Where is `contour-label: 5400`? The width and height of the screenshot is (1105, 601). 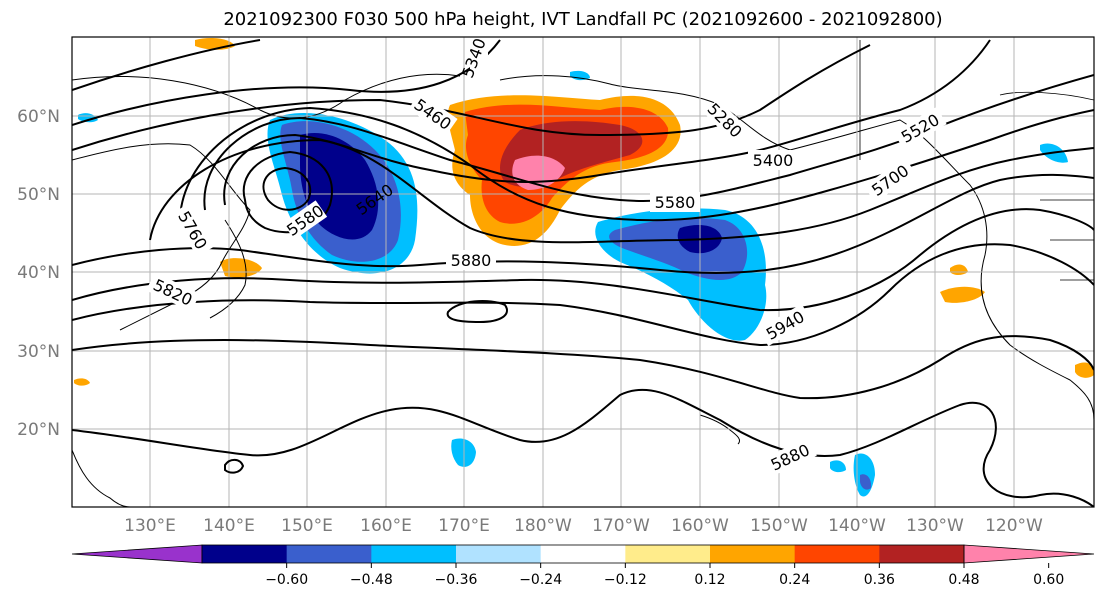
contour-label: 5400 is located at coordinates (773, 160).